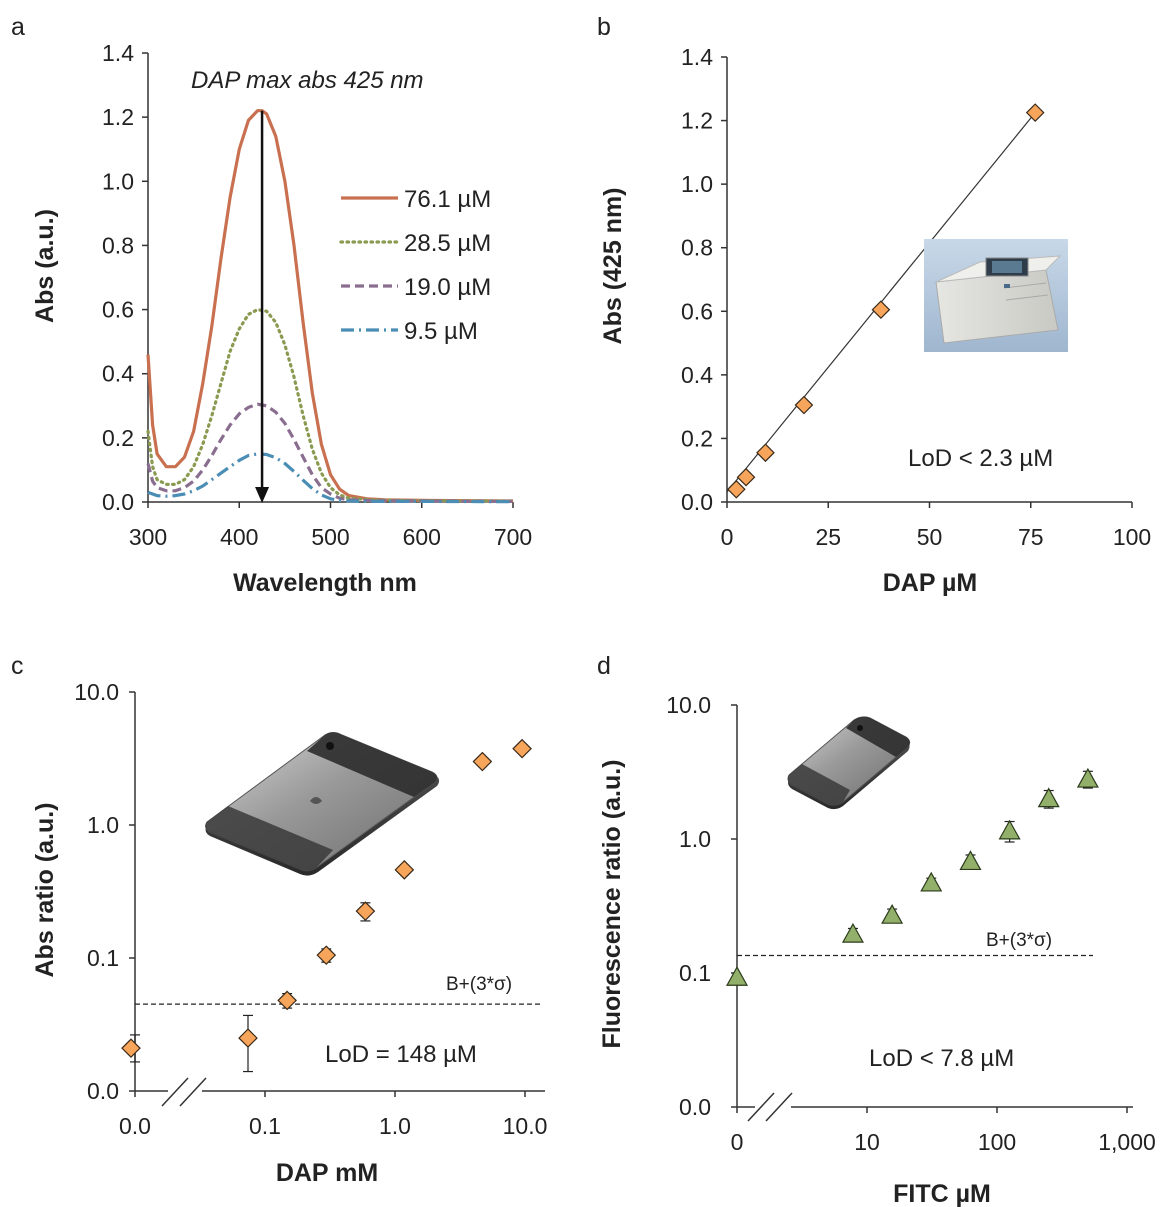  I want to click on panel-a-series, so click(330, 306).